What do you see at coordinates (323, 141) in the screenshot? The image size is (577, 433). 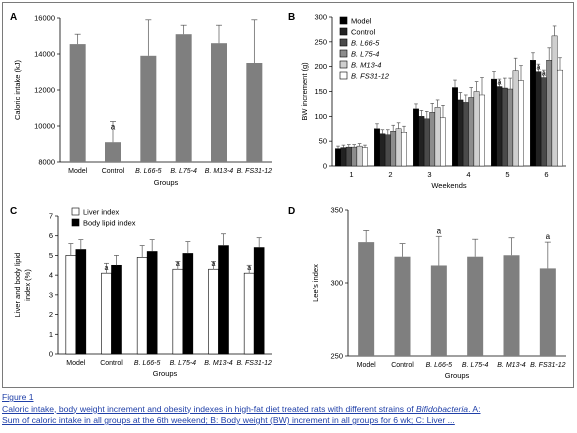 I see `y-tick-label: 50` at bounding box center [323, 141].